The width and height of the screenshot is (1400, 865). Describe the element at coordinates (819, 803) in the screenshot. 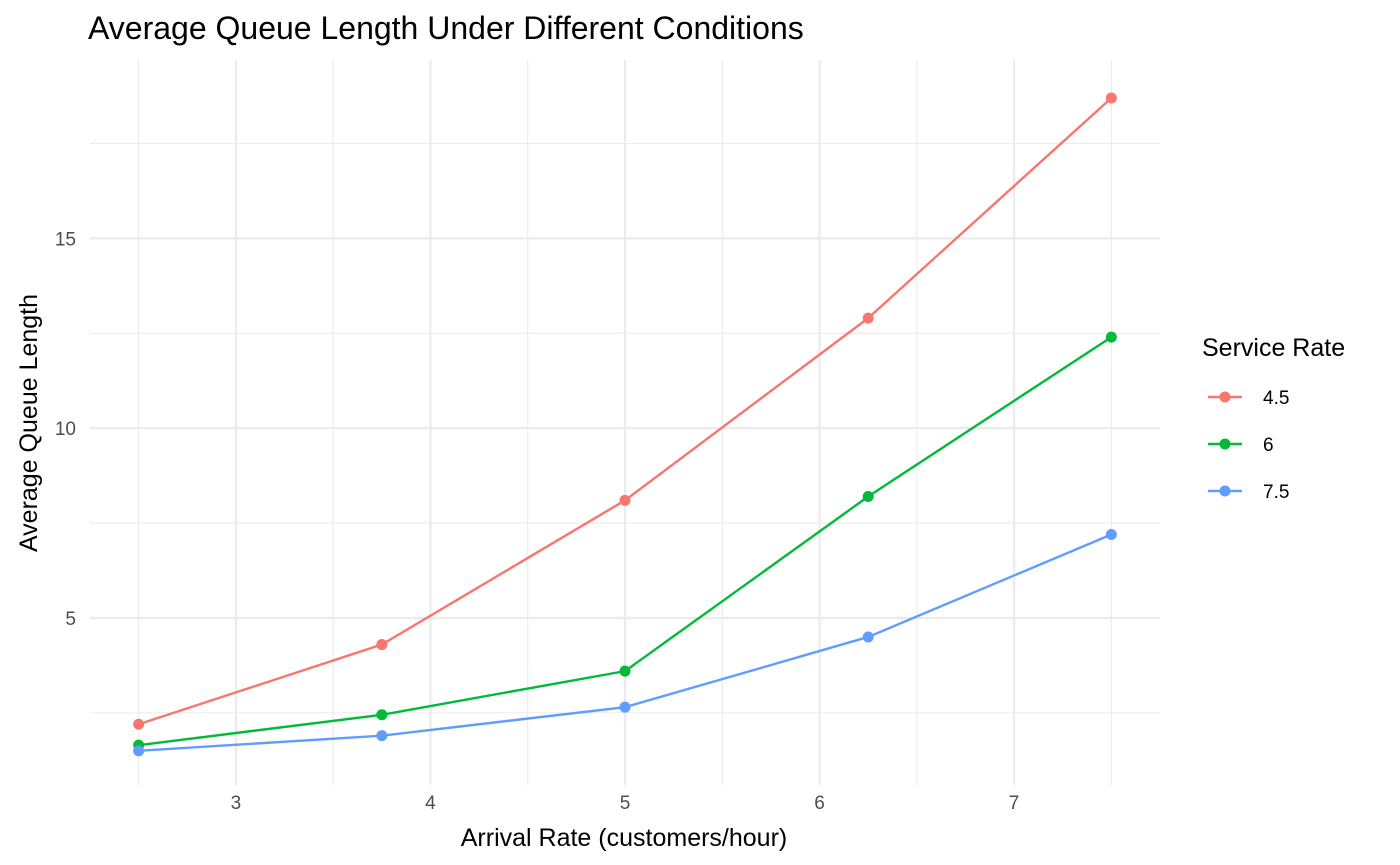

I see `x-tick-label: 6` at that location.